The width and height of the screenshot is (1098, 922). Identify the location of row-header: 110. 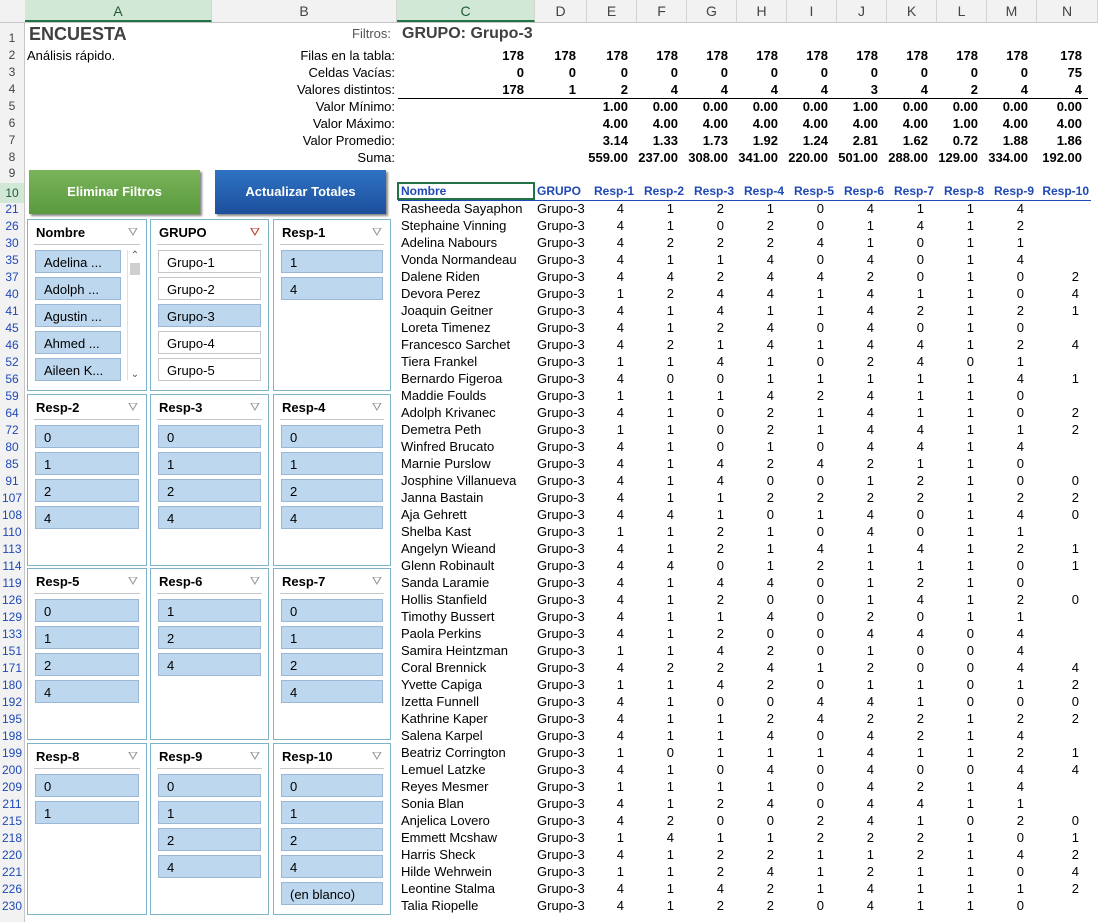
(12, 532).